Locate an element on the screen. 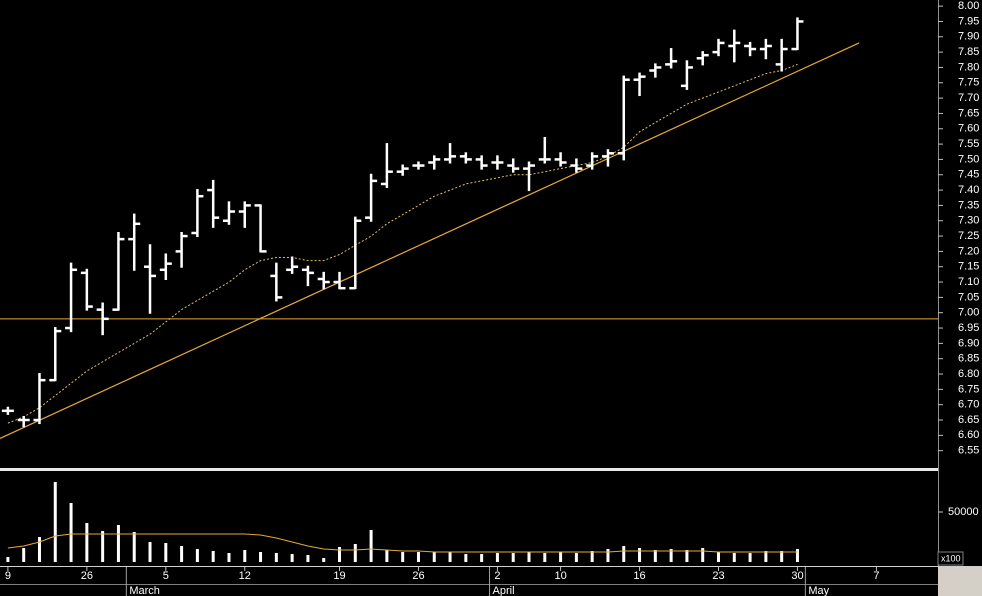  y-tick-label: 7.30 is located at coordinates (968, 221).